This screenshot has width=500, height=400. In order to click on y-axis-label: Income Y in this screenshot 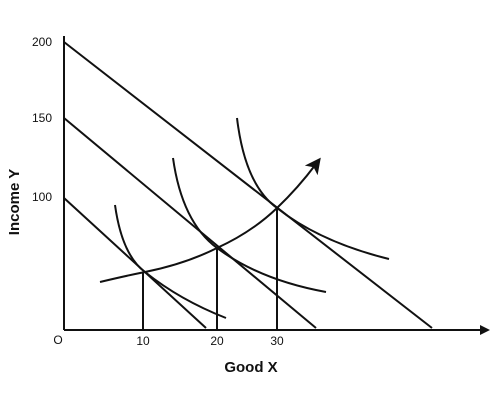, I will do `click(14, 202)`.